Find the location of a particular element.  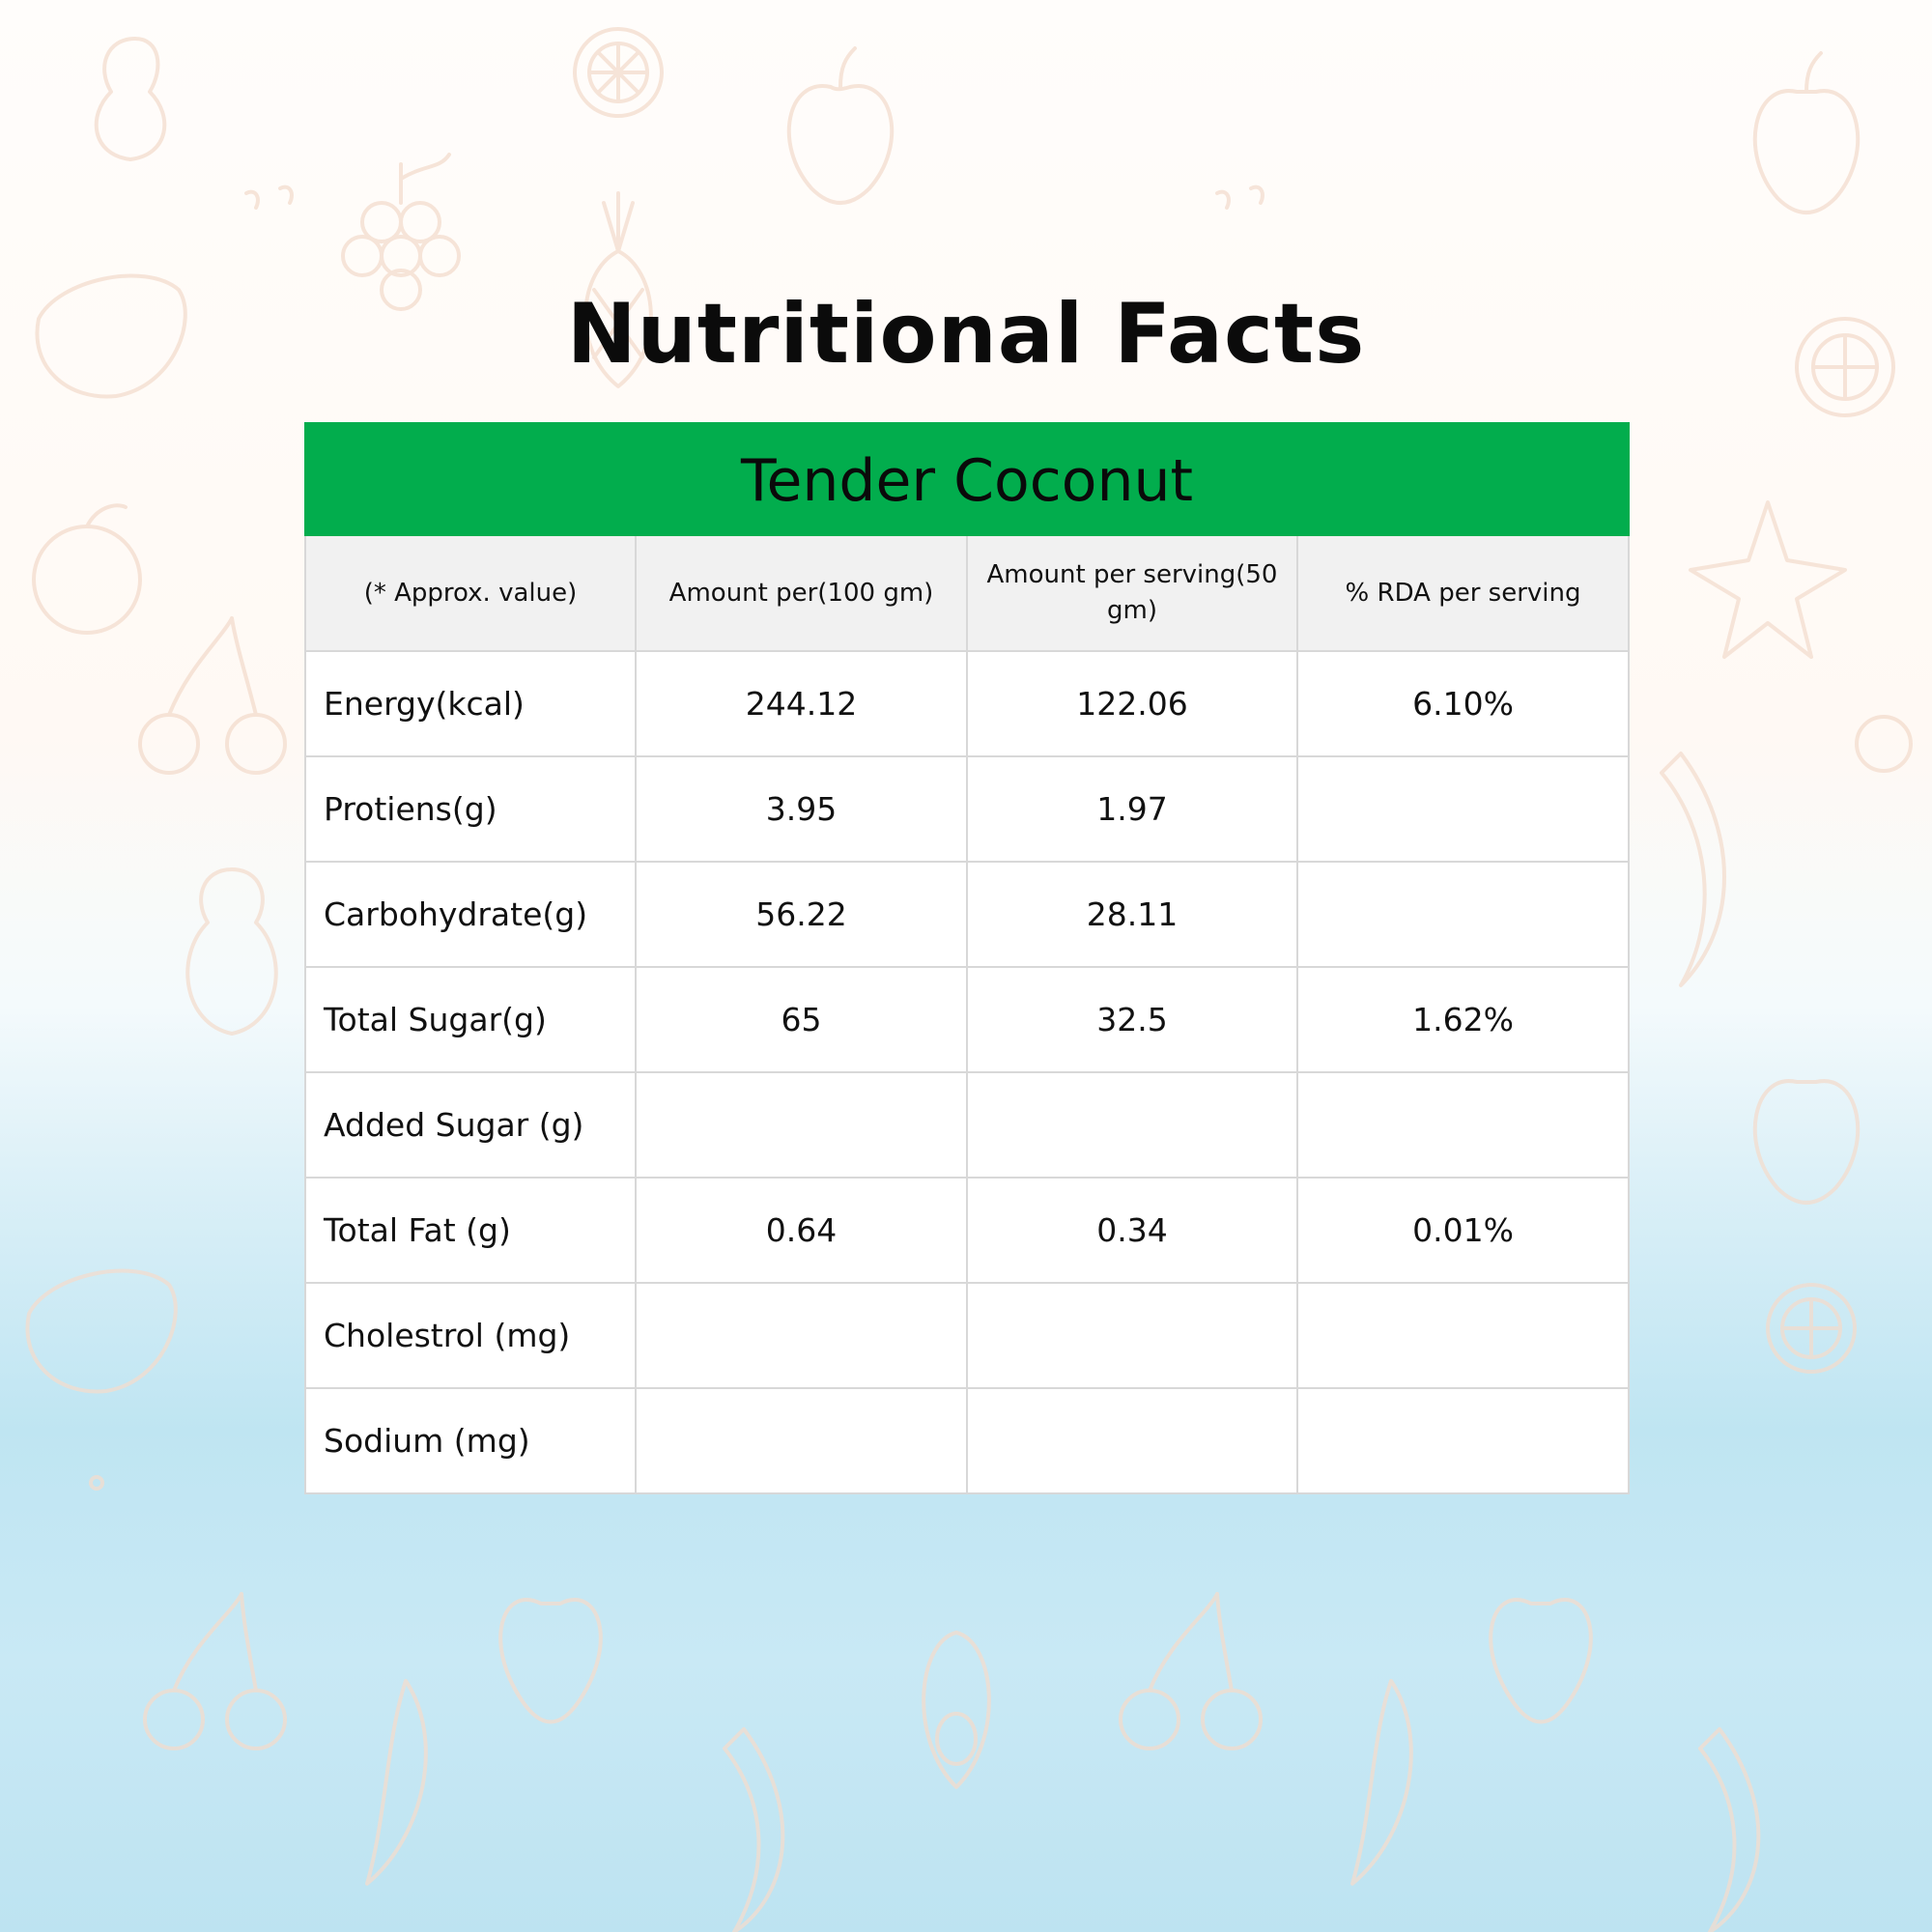

nutrient-name: Total Fat (g) is located at coordinates (470, 1230).